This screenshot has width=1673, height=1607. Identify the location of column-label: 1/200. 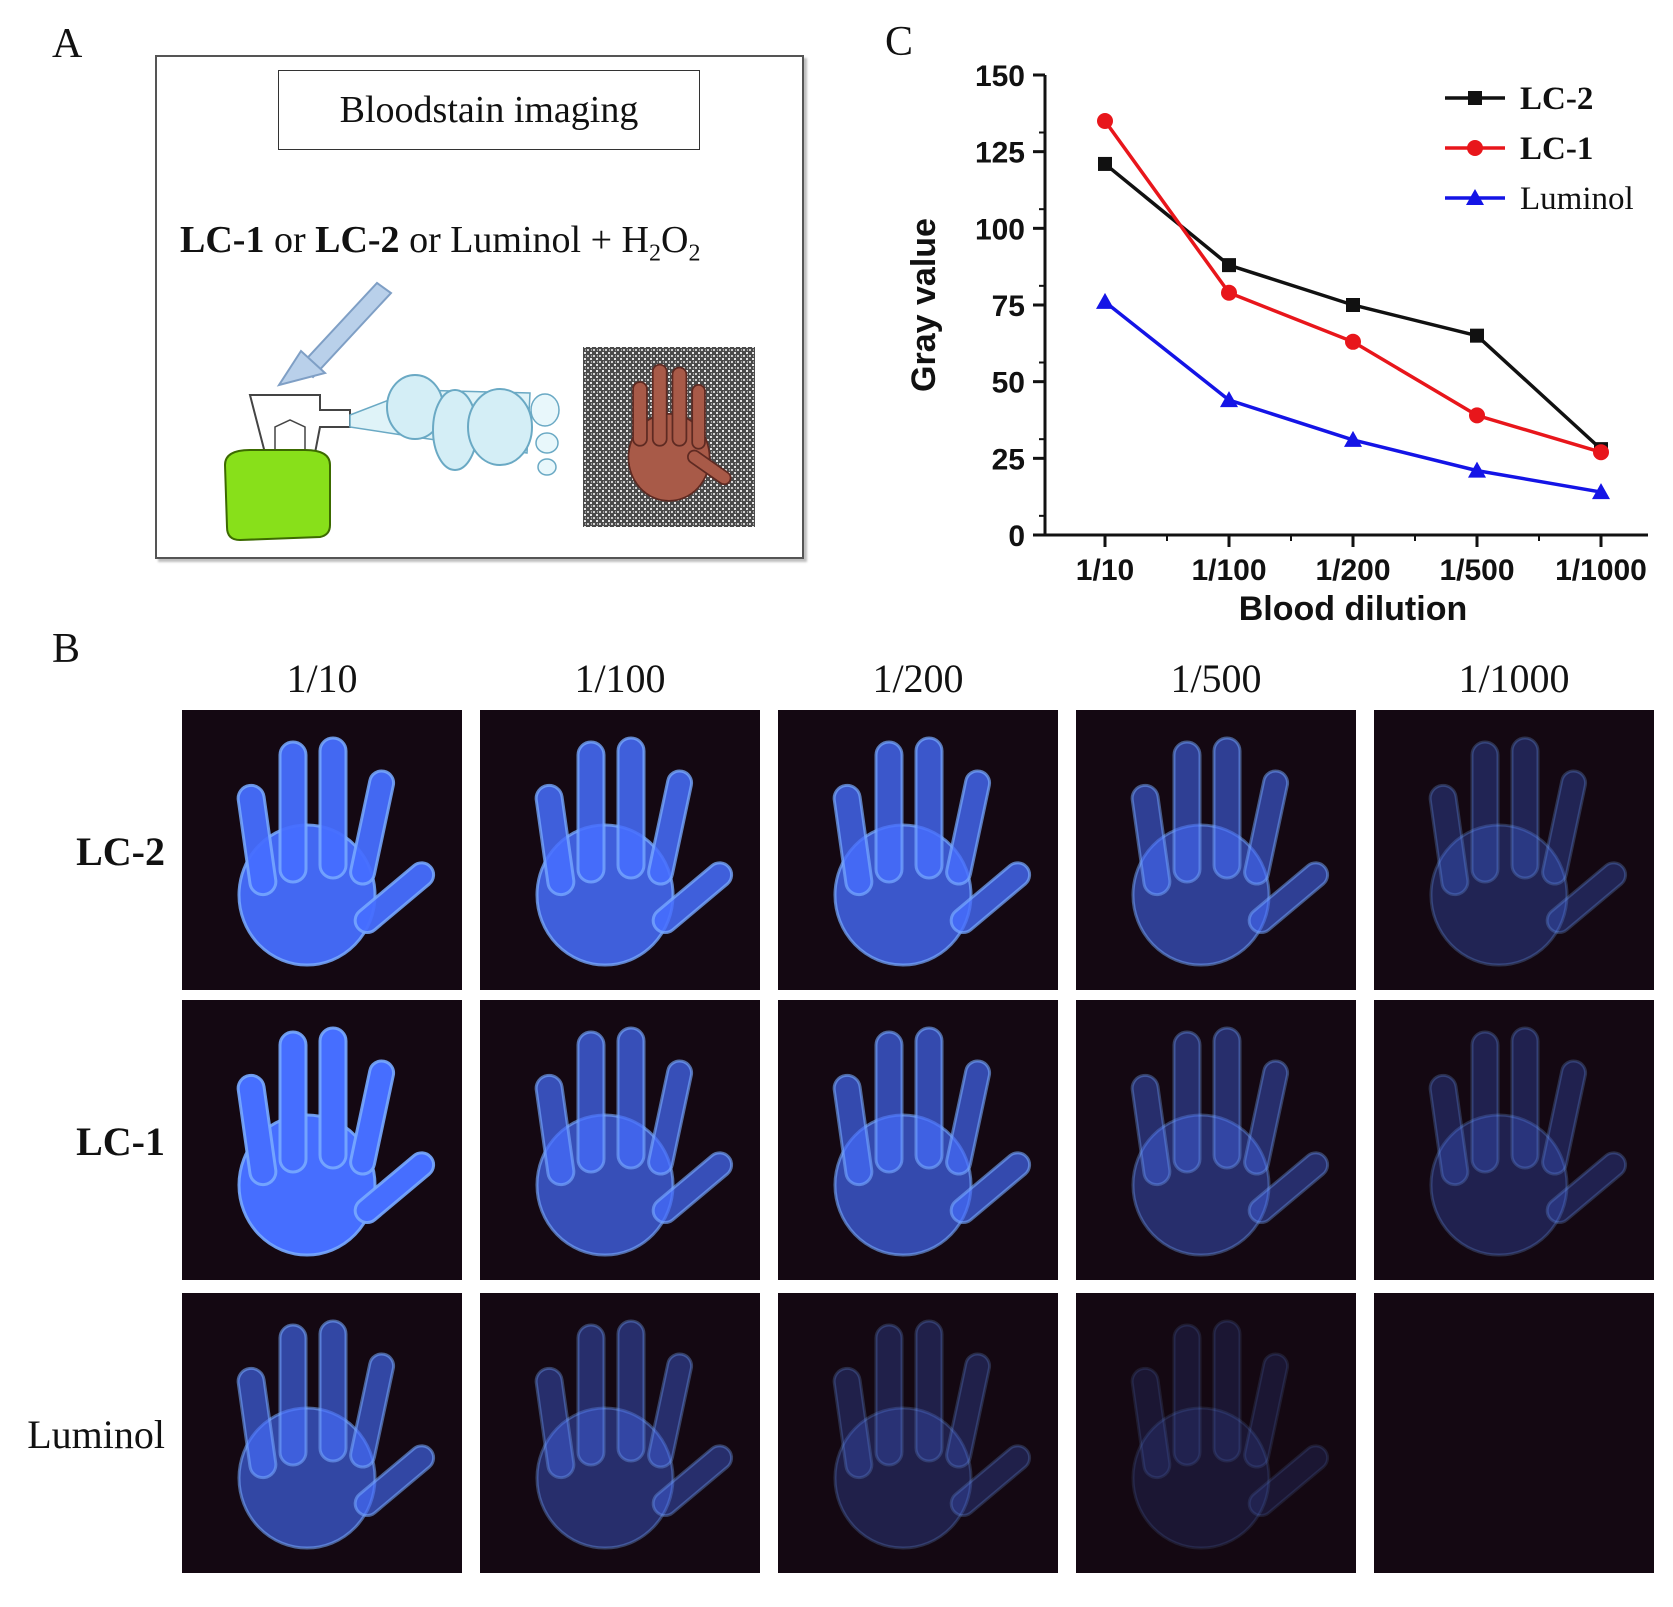
(918, 678).